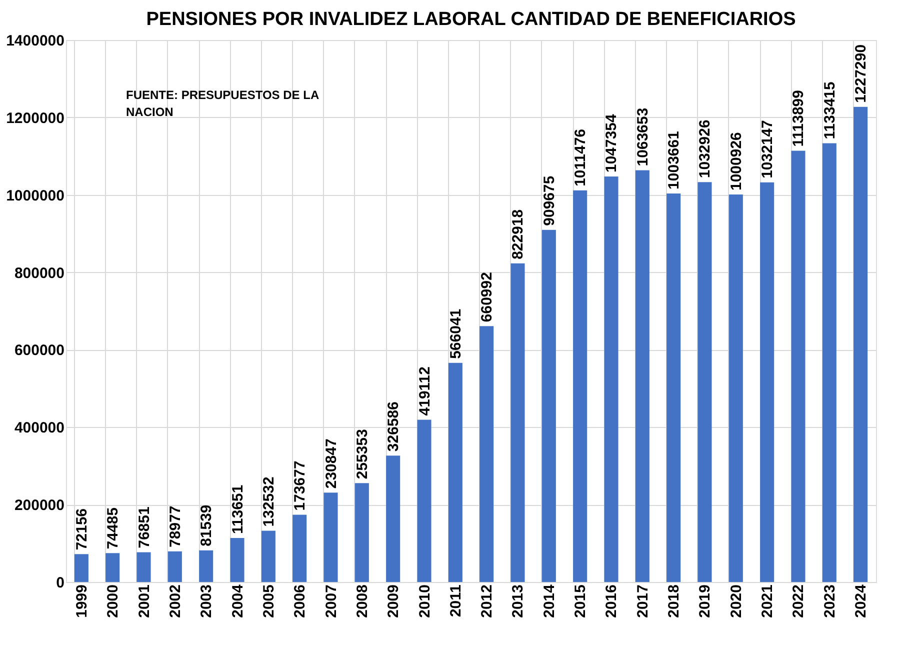 The image size is (909, 659). What do you see at coordinates (799, 601) in the screenshot?
I see `x-tick-label: 2022` at bounding box center [799, 601].